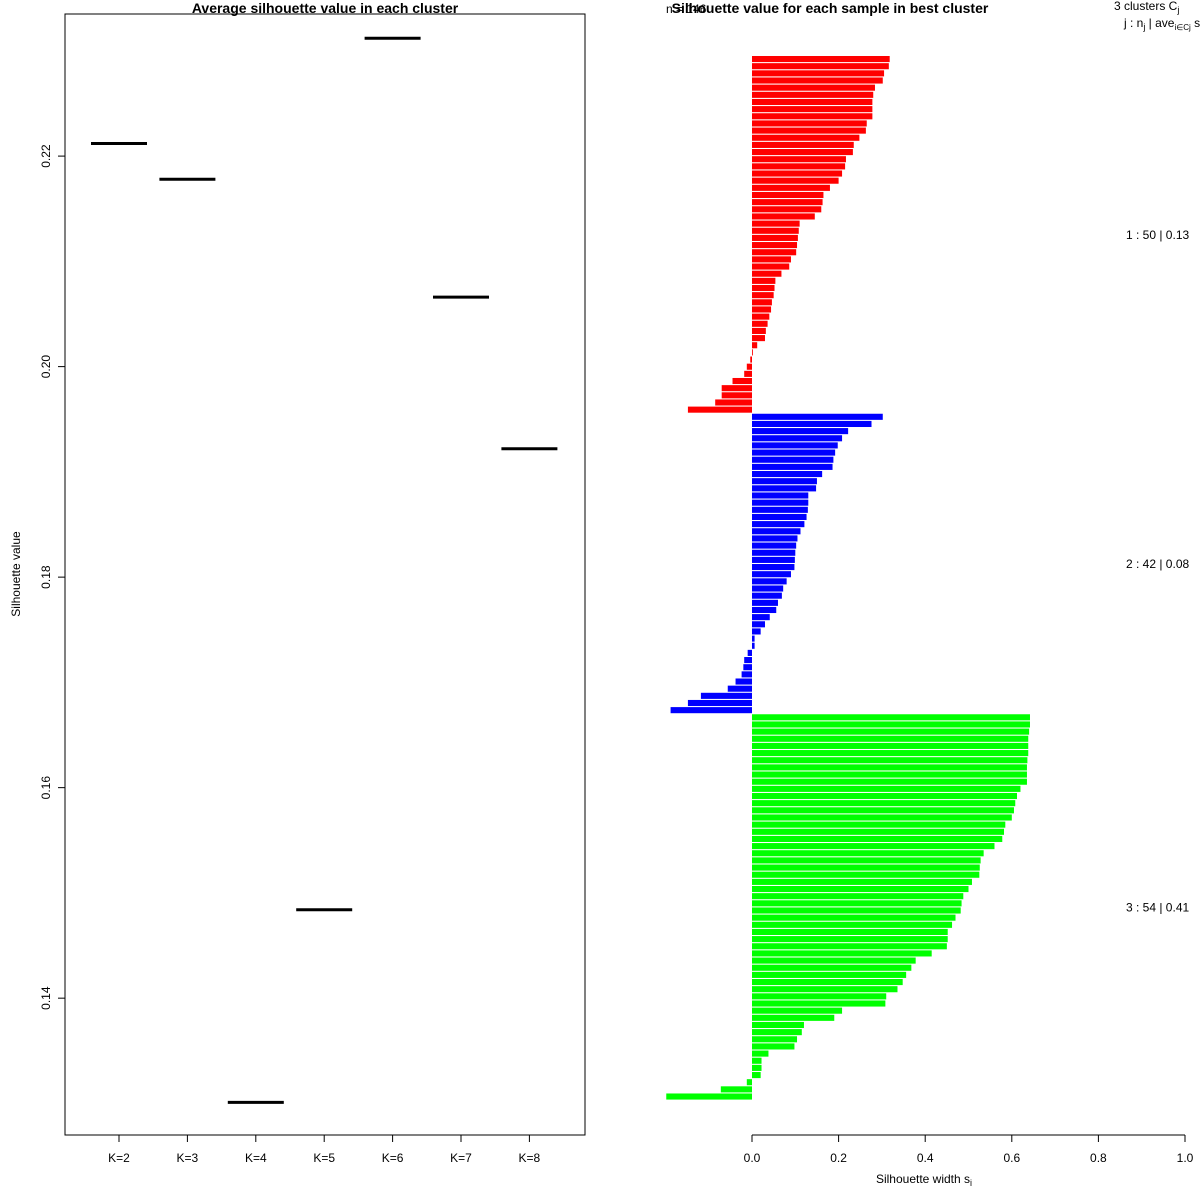  Describe the element at coordinates (1146, 7) in the screenshot. I see `legend-header-line1: 3 clusters Cj` at that location.